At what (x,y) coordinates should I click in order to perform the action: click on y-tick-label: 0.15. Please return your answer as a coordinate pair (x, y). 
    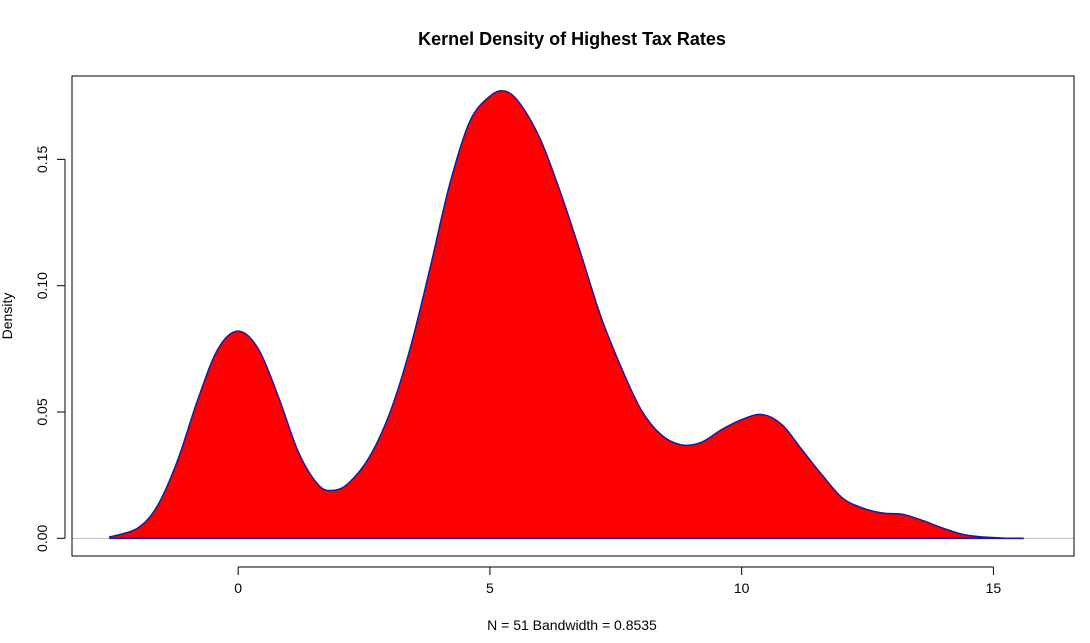
    Looking at the image, I should click on (42, 159).